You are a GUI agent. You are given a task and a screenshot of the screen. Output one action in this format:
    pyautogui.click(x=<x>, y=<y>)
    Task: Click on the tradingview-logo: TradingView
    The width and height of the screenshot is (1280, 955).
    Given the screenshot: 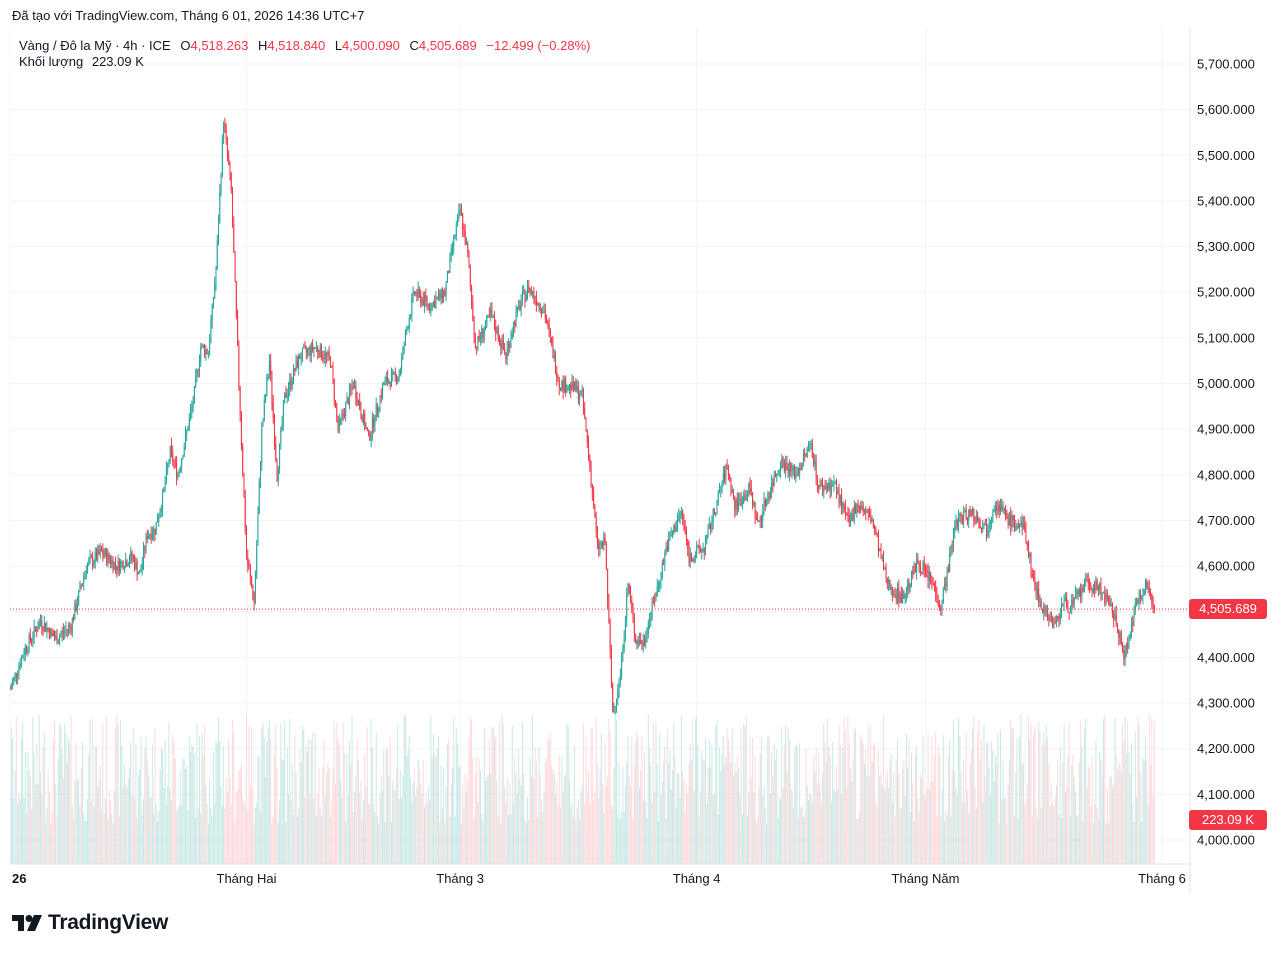 What is the action you would take?
    pyautogui.click(x=90, y=923)
    